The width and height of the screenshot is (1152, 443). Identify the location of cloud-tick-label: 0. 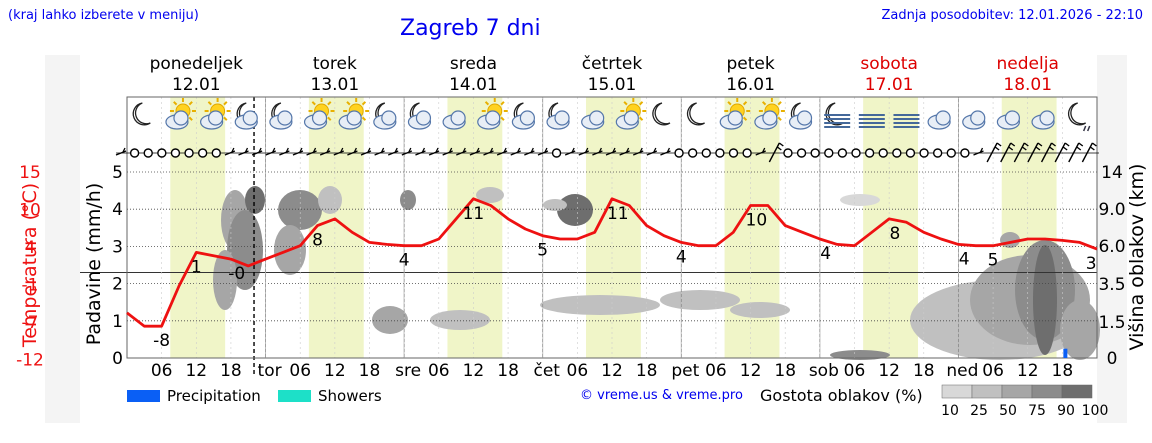
(1112, 359).